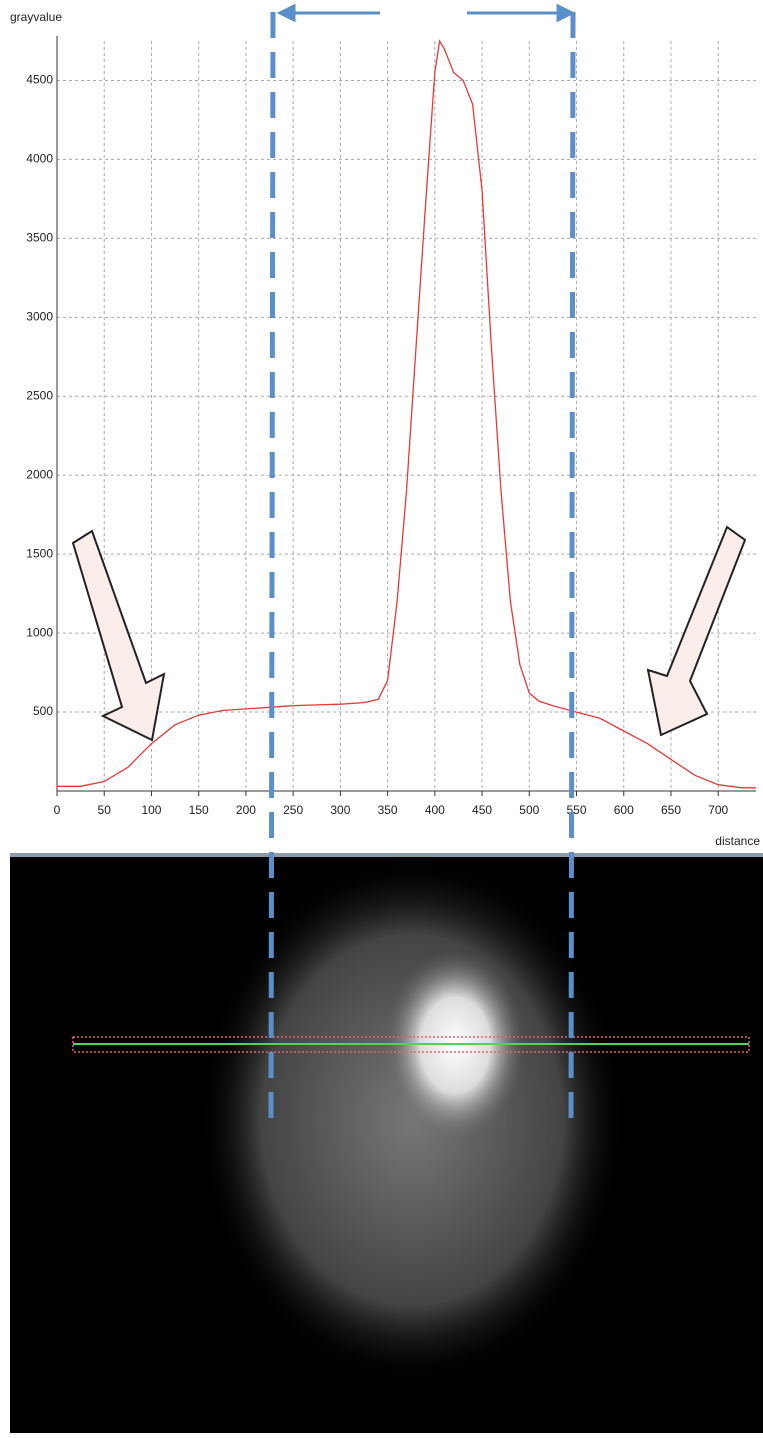  Describe the element at coordinates (43, 711) in the screenshot. I see `y-tick-label: 500` at that location.